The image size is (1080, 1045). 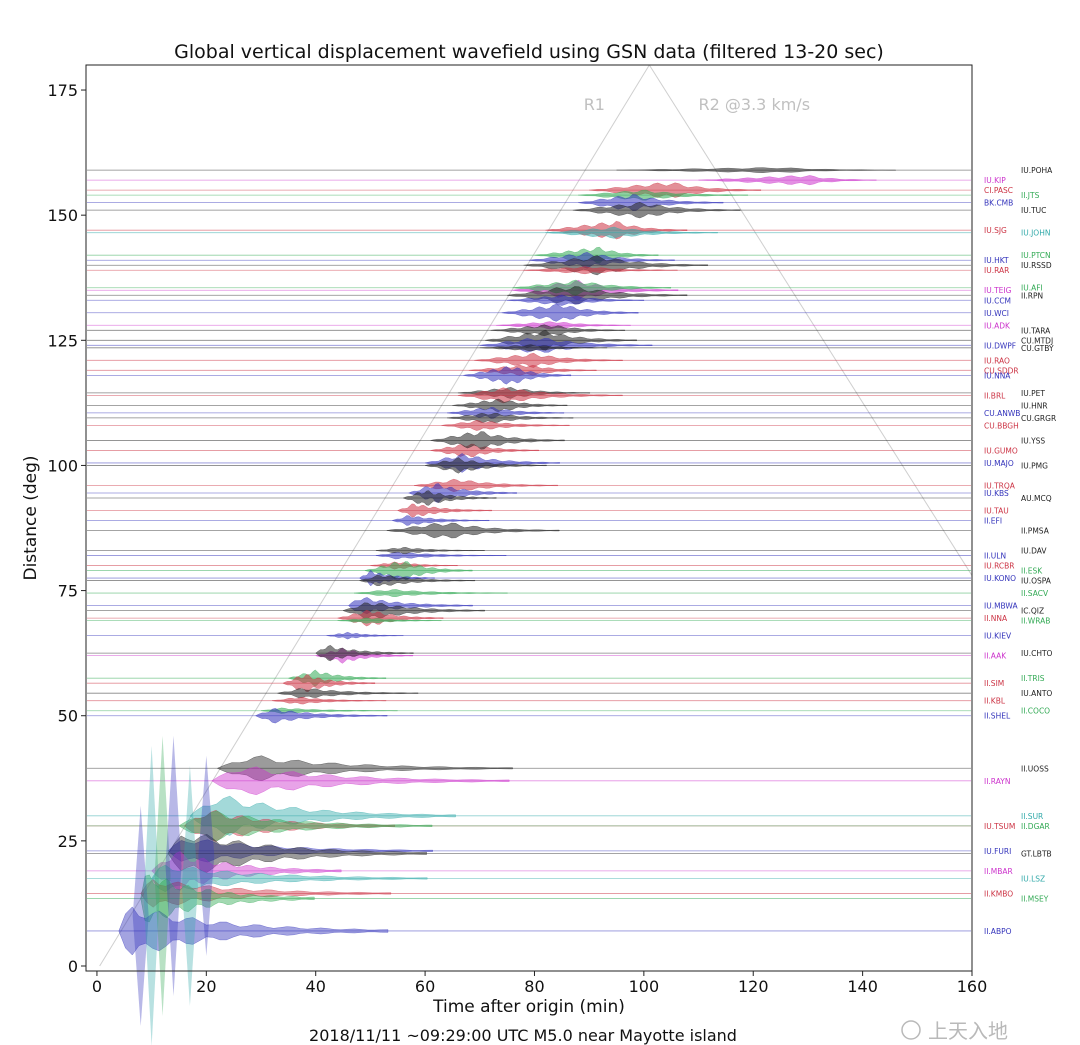 What do you see at coordinates (995, 701) in the screenshot?
I see `station-label: II.KBL` at bounding box center [995, 701].